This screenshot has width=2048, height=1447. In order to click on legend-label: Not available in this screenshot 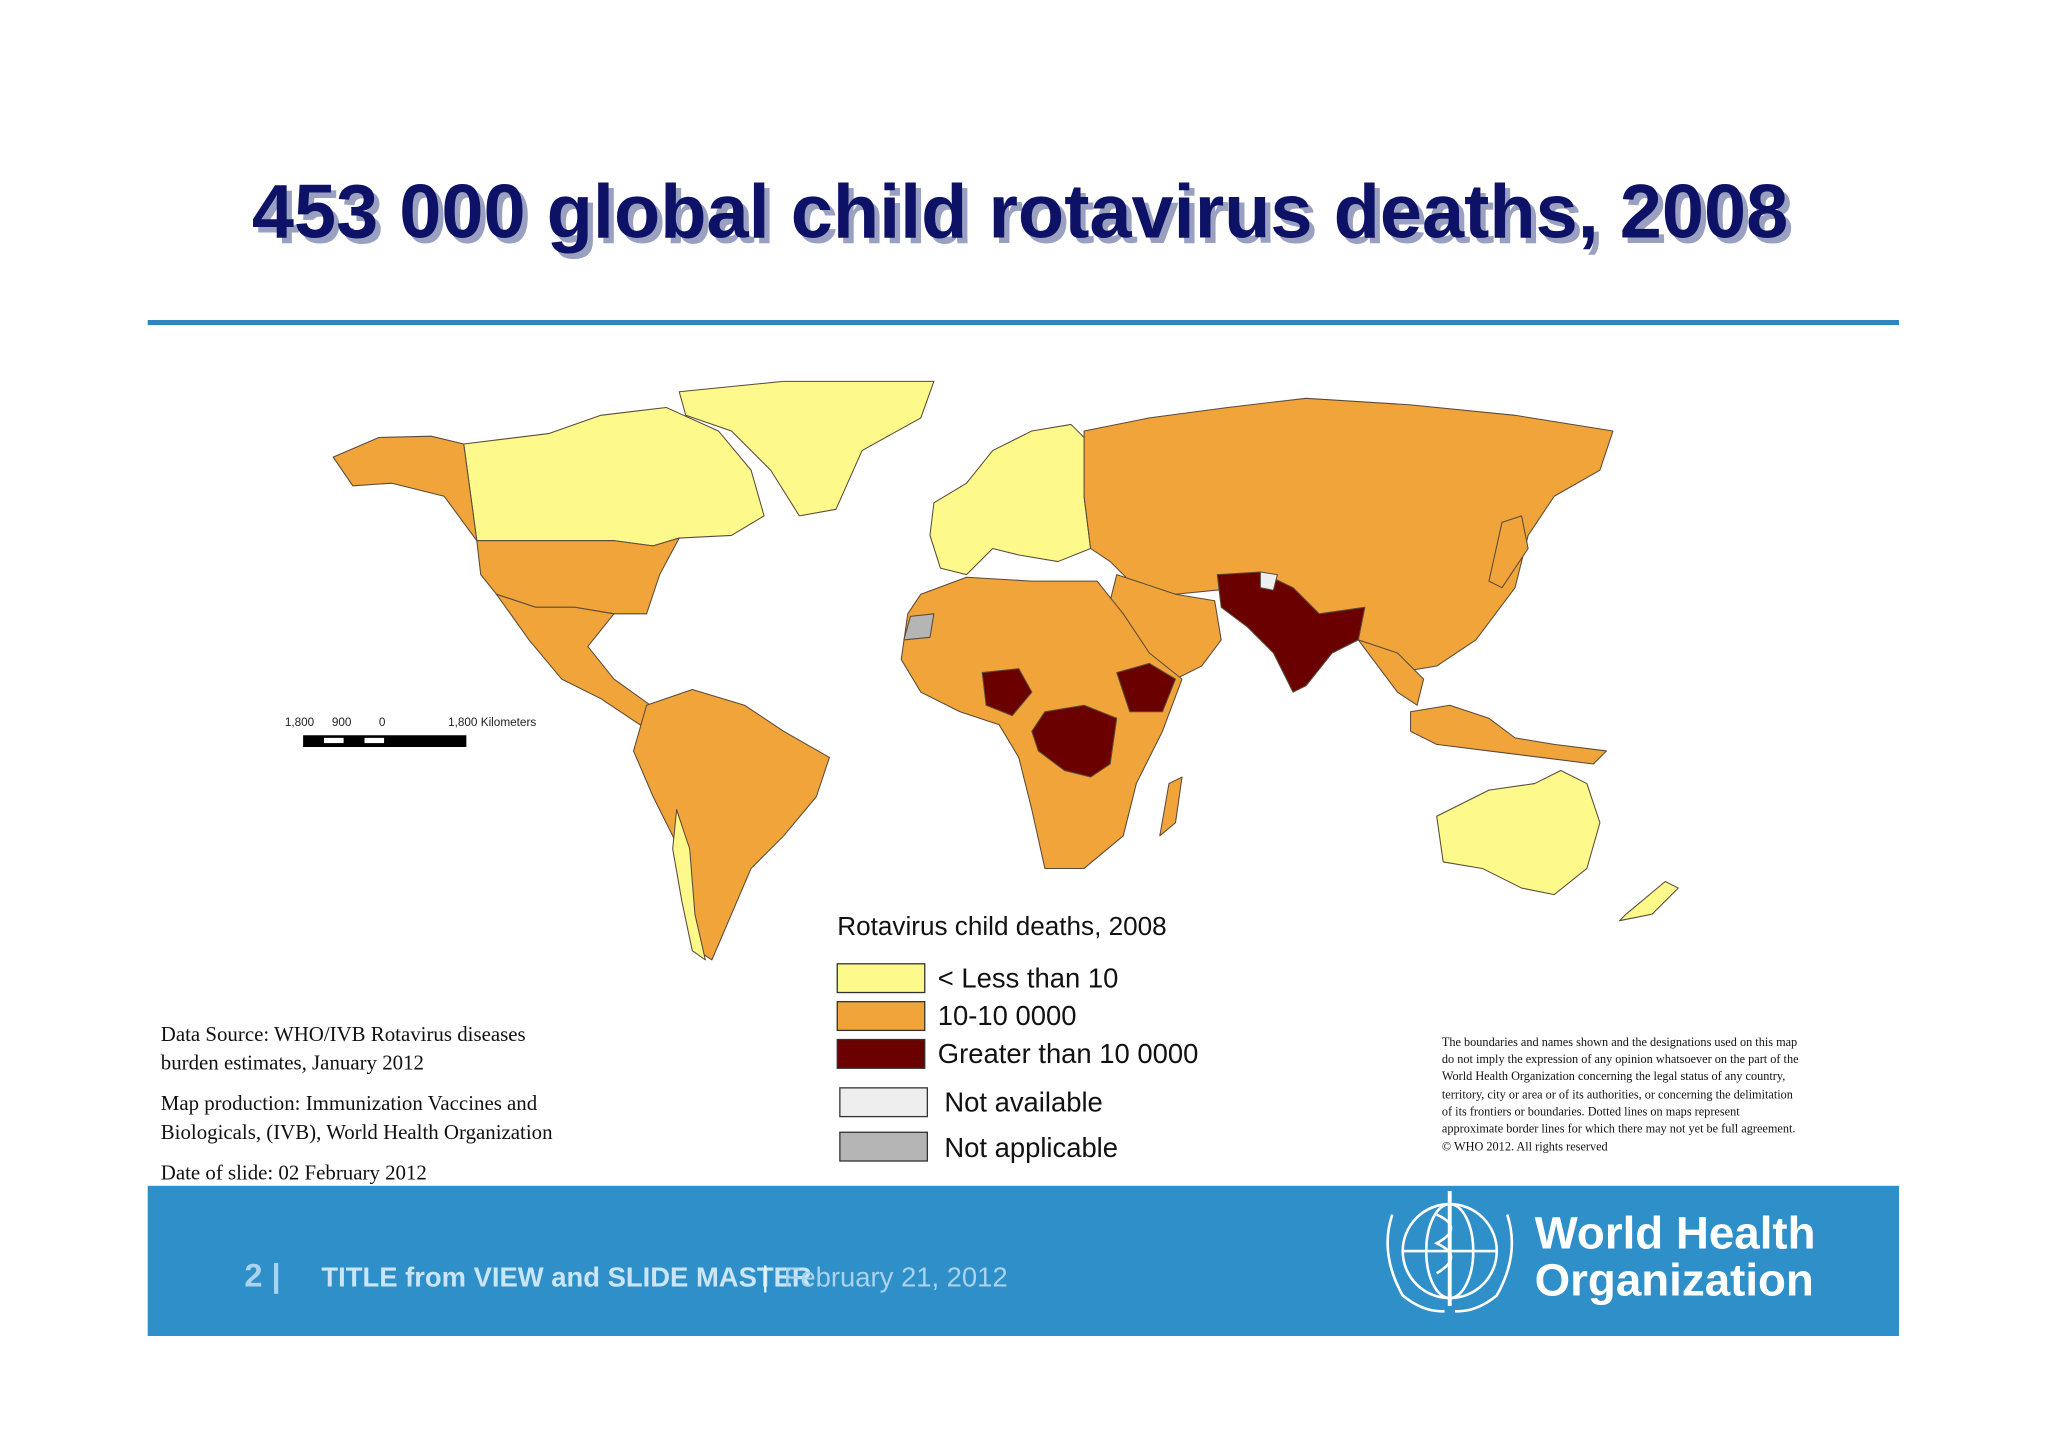, I will do `click(1023, 1101)`.